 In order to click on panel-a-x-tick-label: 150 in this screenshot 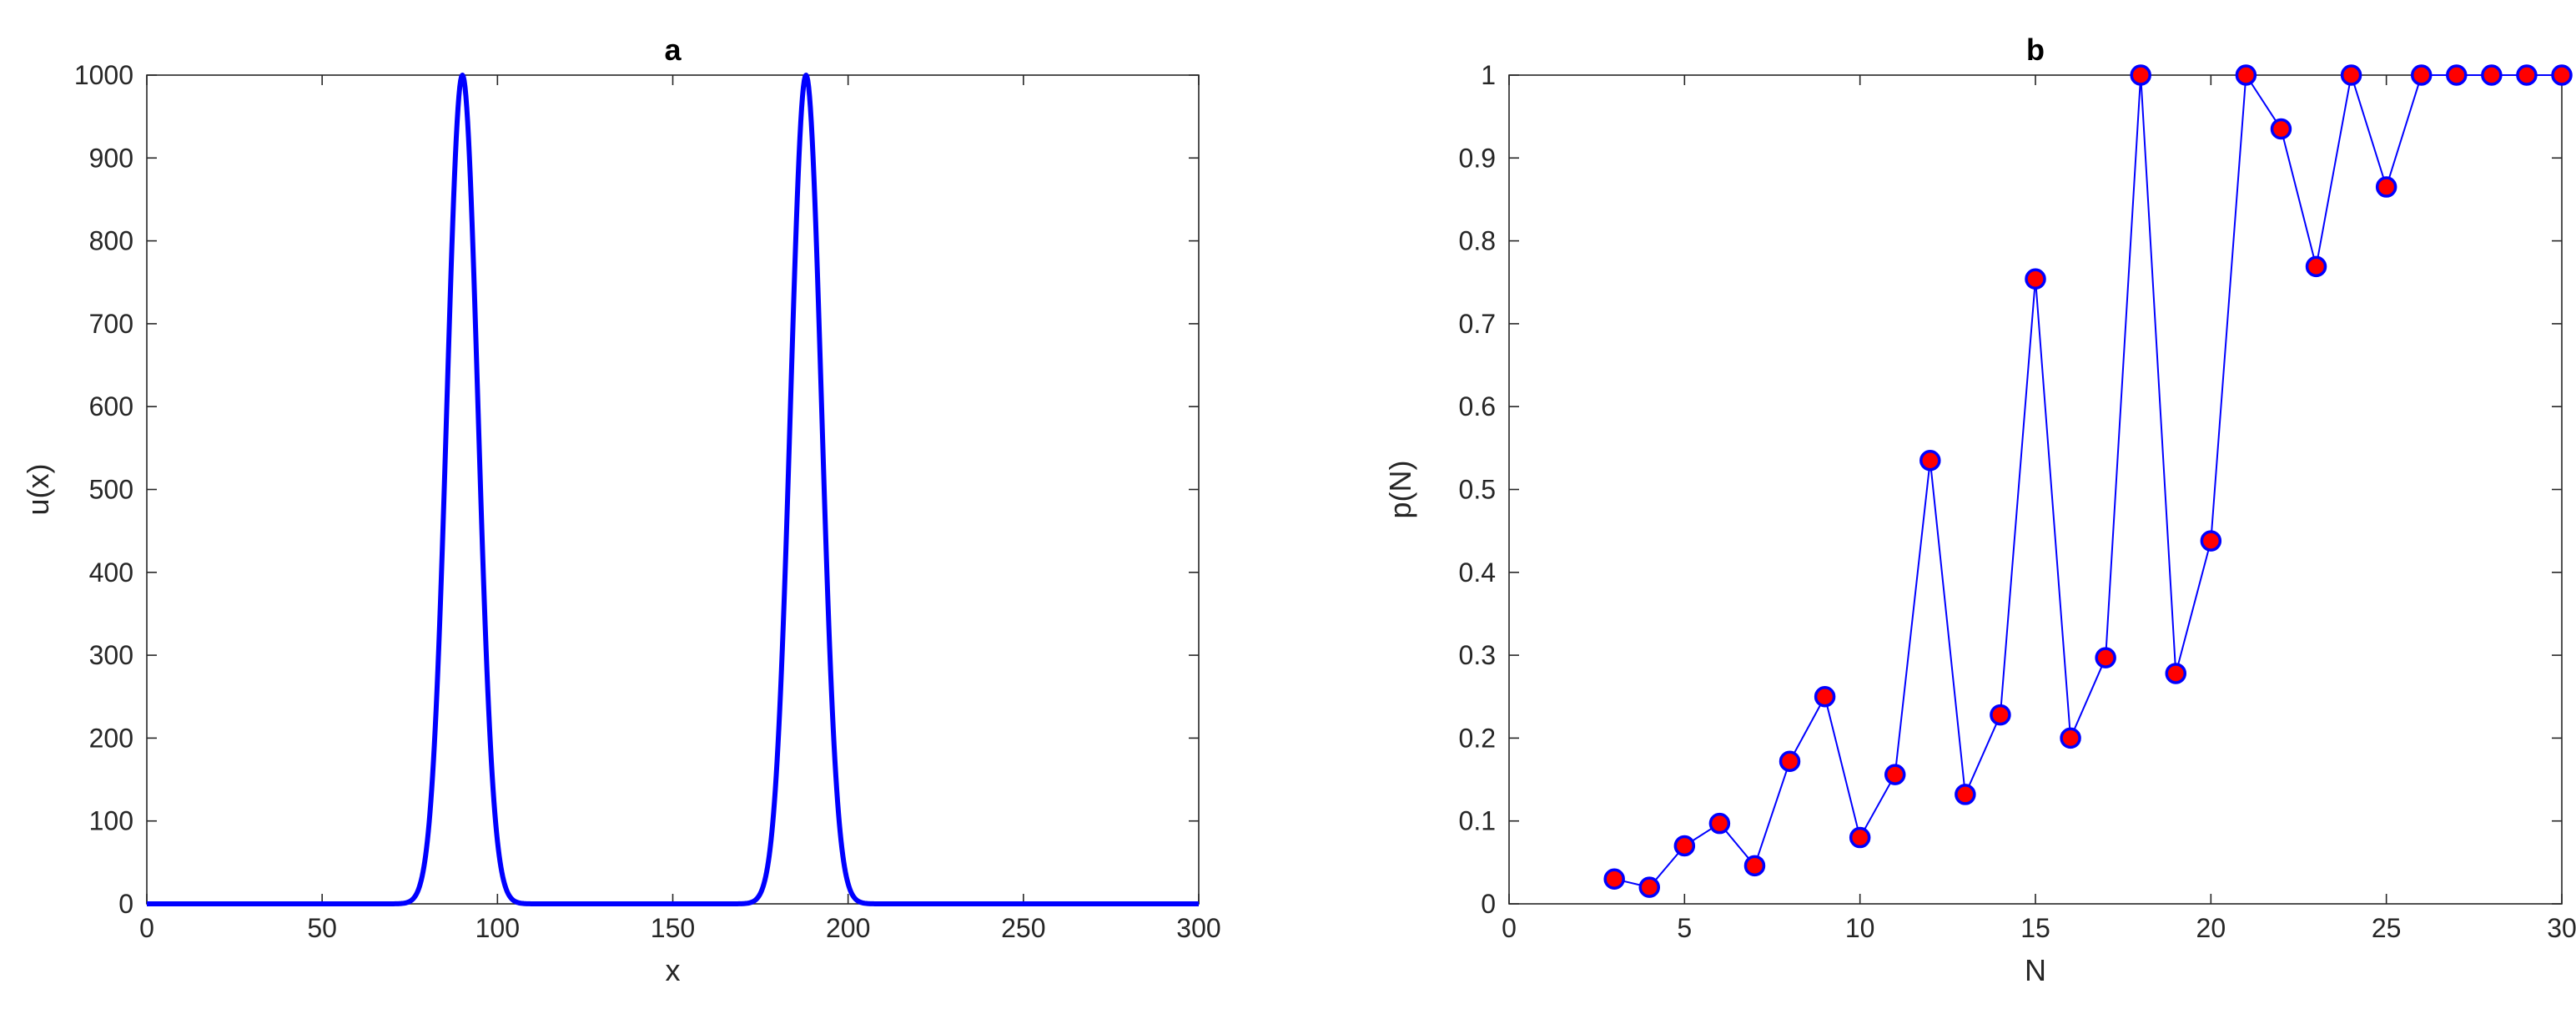, I will do `click(673, 928)`.